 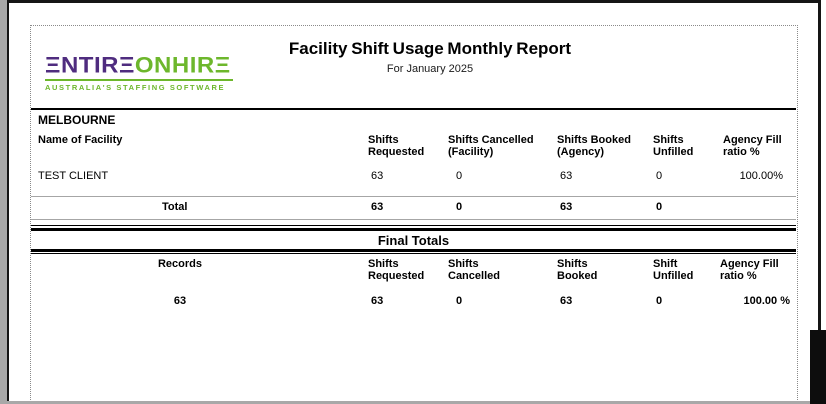 What do you see at coordinates (414, 1) in the screenshot?
I see `window-top-border` at bounding box center [414, 1].